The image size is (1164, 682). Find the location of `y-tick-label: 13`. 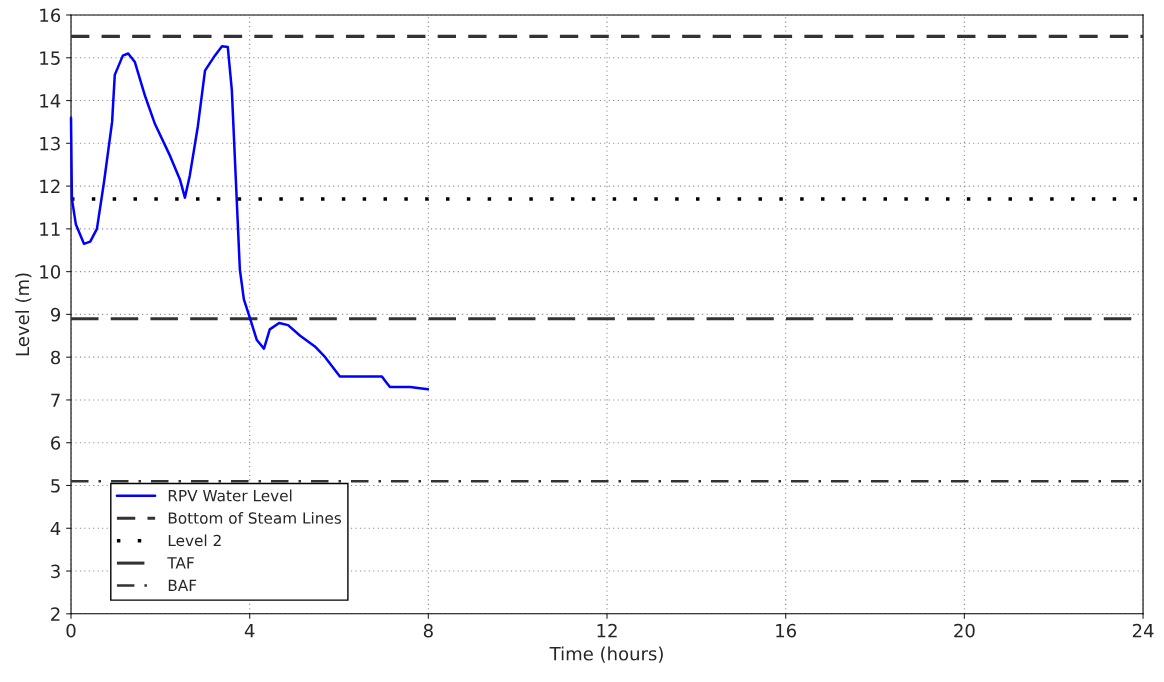

y-tick-label: 13 is located at coordinates (50, 143).